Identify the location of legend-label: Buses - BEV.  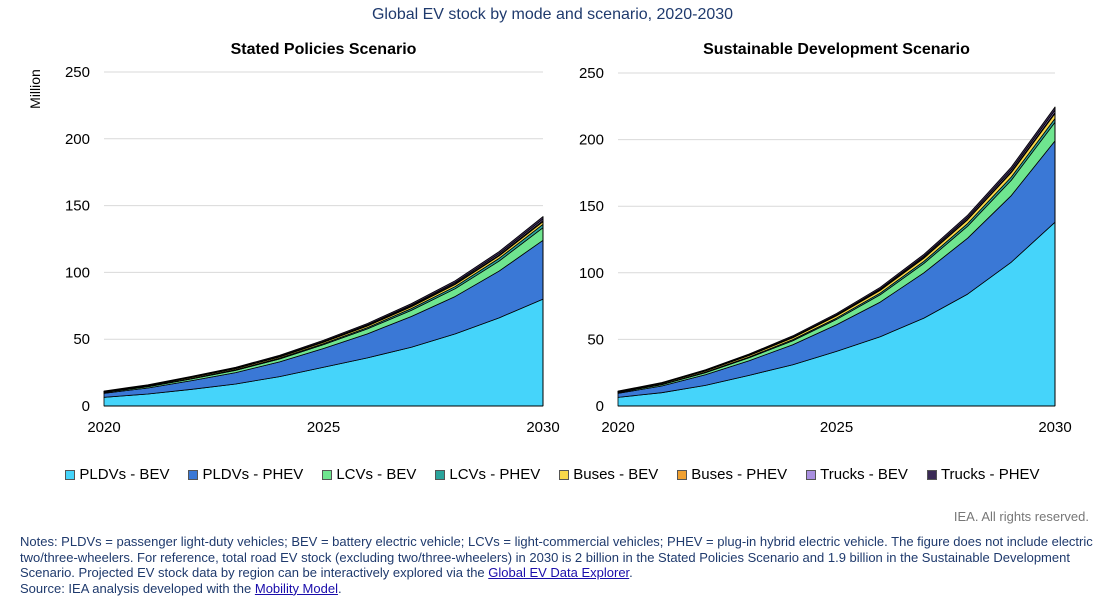
(616, 474).